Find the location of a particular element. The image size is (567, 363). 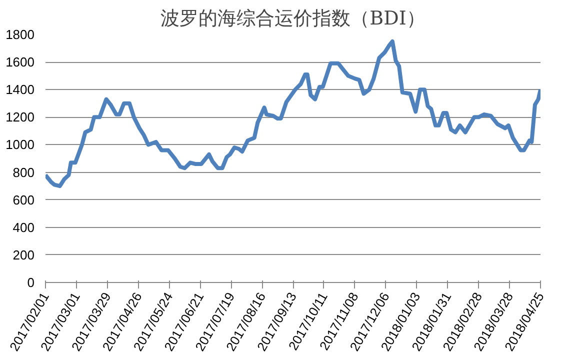

y-tick-label: 1200 is located at coordinates (20, 117).